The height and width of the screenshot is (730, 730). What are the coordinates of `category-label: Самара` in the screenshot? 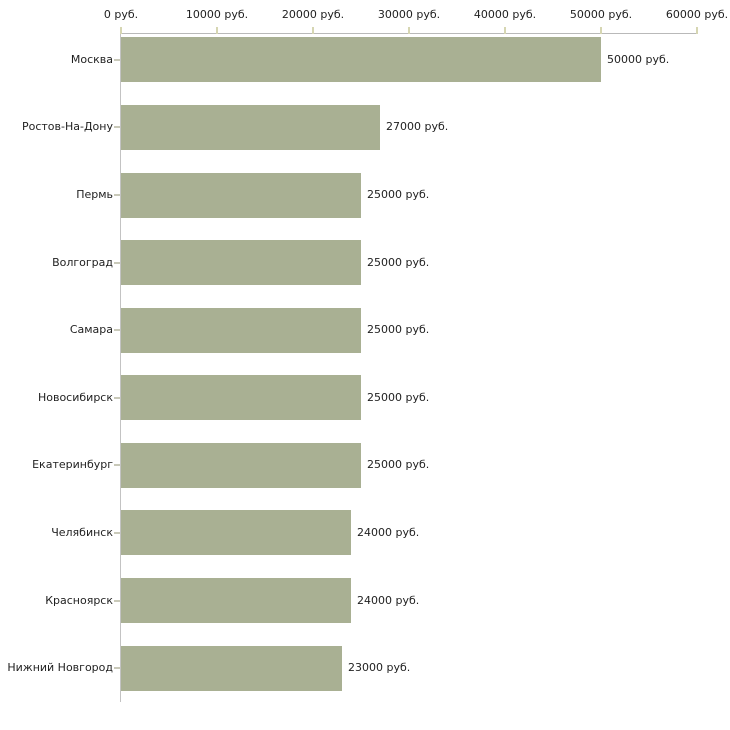 It's located at (91, 329).